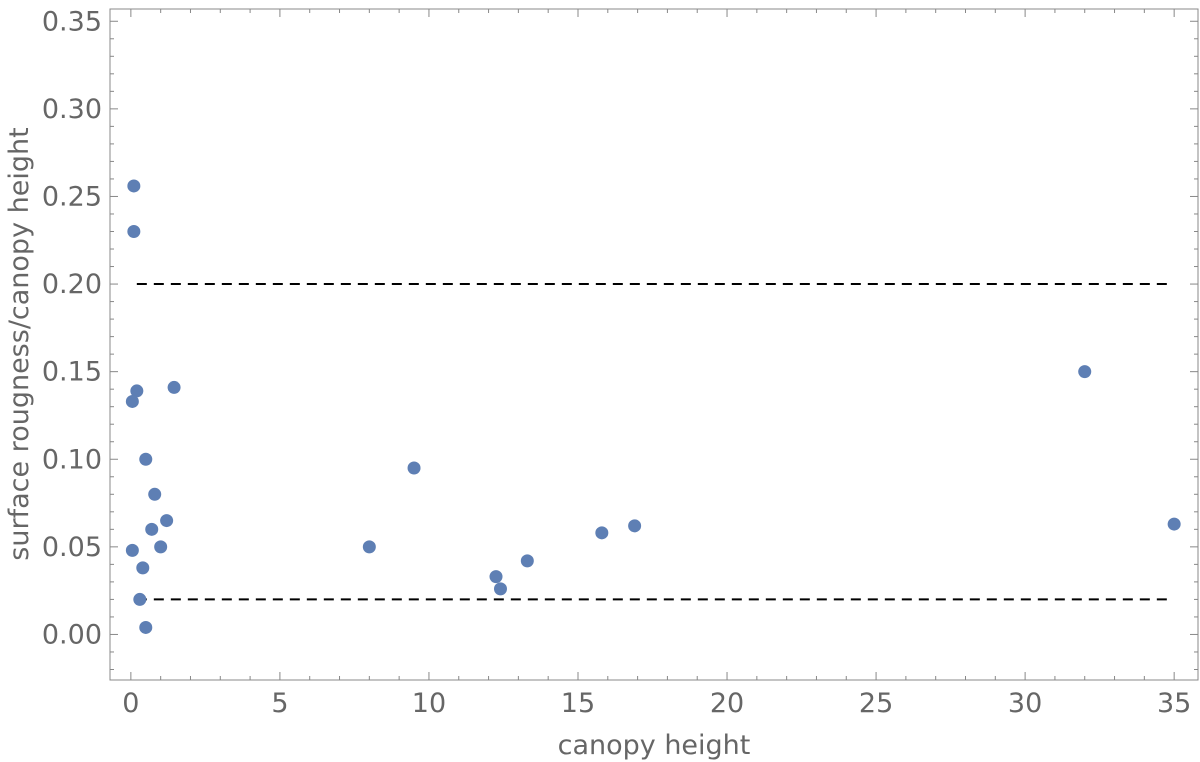  What do you see at coordinates (72, 21) in the screenshot?
I see `y-tick-label: 0.35` at bounding box center [72, 21].